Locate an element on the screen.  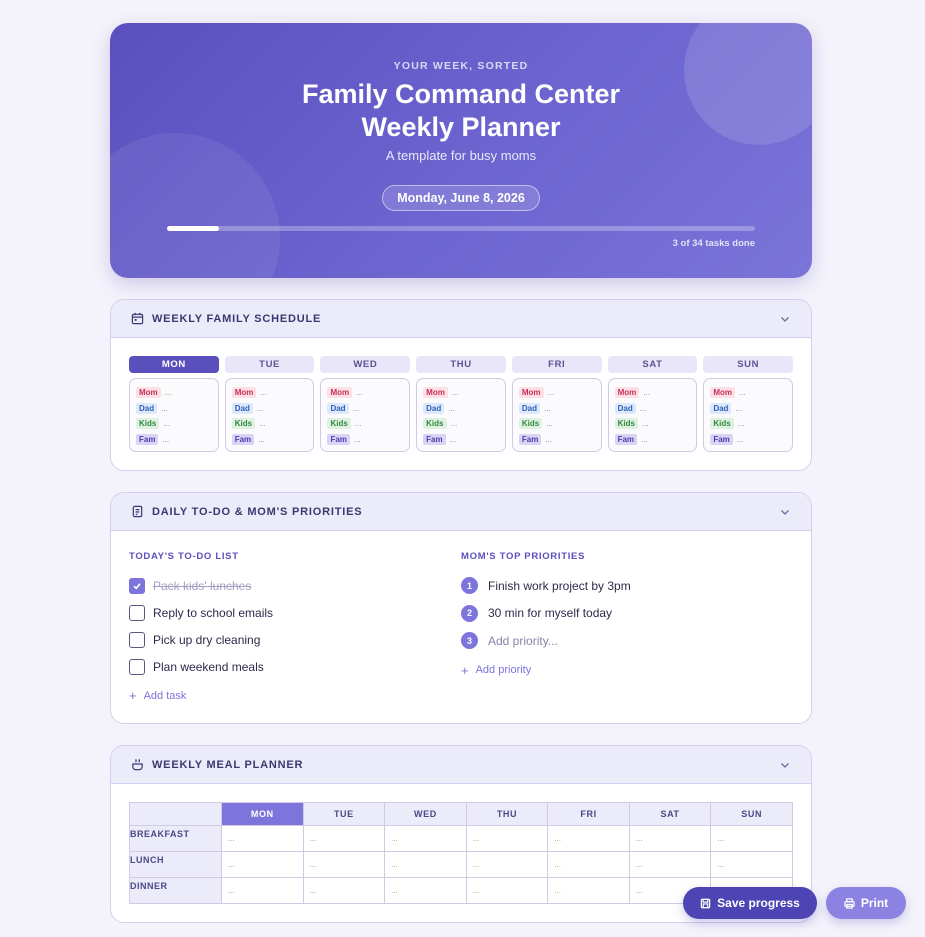
save-progress-button: Save progress is located at coordinates (750, 903).